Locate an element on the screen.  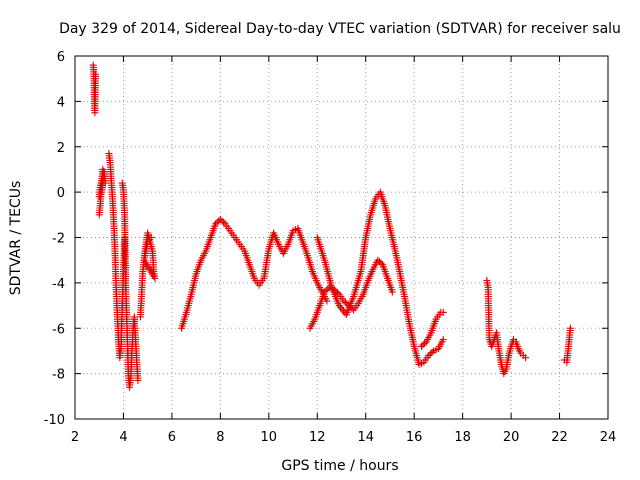
y-tick-label: 4 is located at coordinates (61, 102).